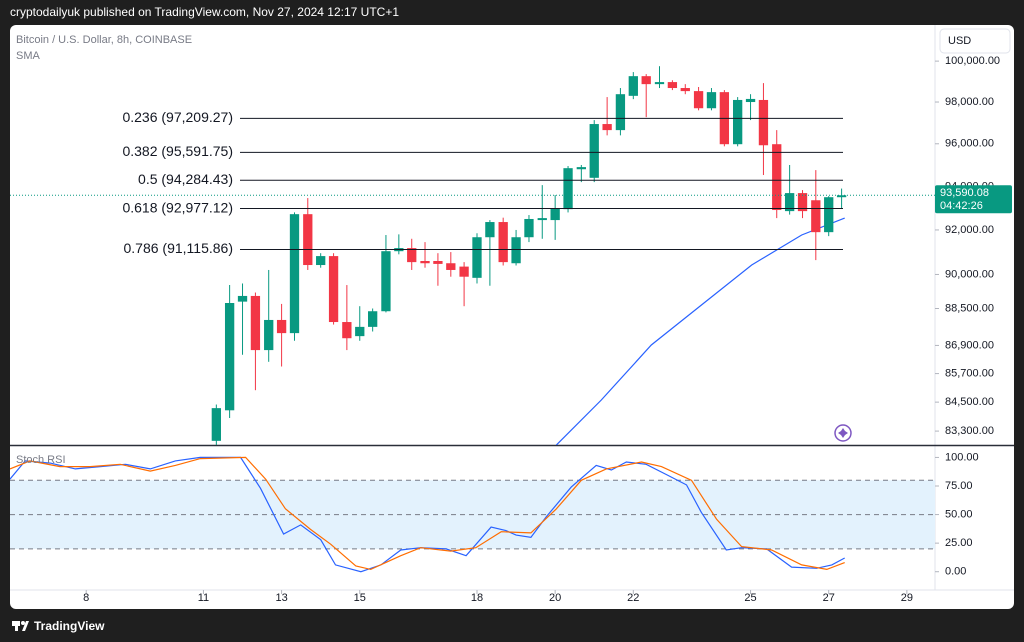 The image size is (1024, 642). What do you see at coordinates (969, 230) in the screenshot?
I see `y-tick-label: 92,000.00` at bounding box center [969, 230].